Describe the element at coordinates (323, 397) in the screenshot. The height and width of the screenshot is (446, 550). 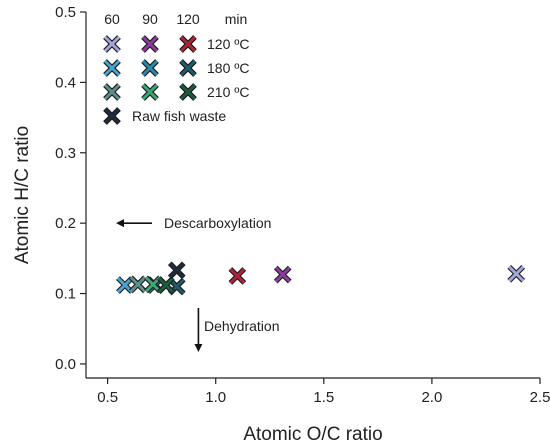
I see `x-tick-label: 1.5` at that location.